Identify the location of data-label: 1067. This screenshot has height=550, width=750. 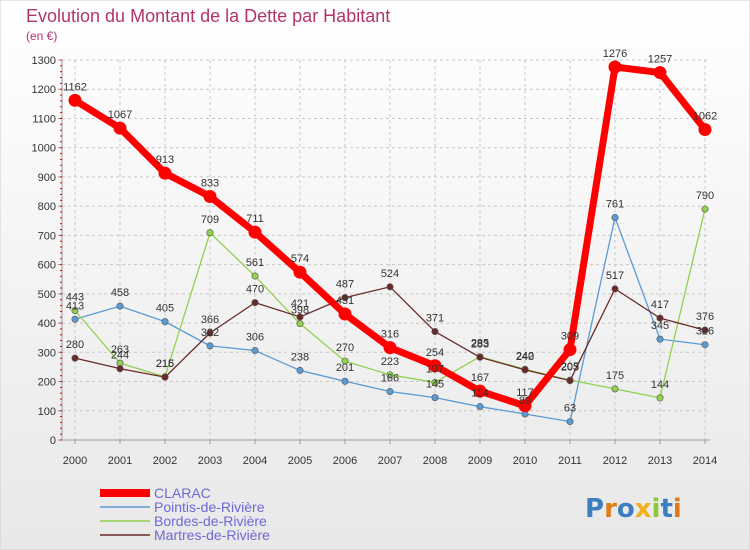
(120, 115).